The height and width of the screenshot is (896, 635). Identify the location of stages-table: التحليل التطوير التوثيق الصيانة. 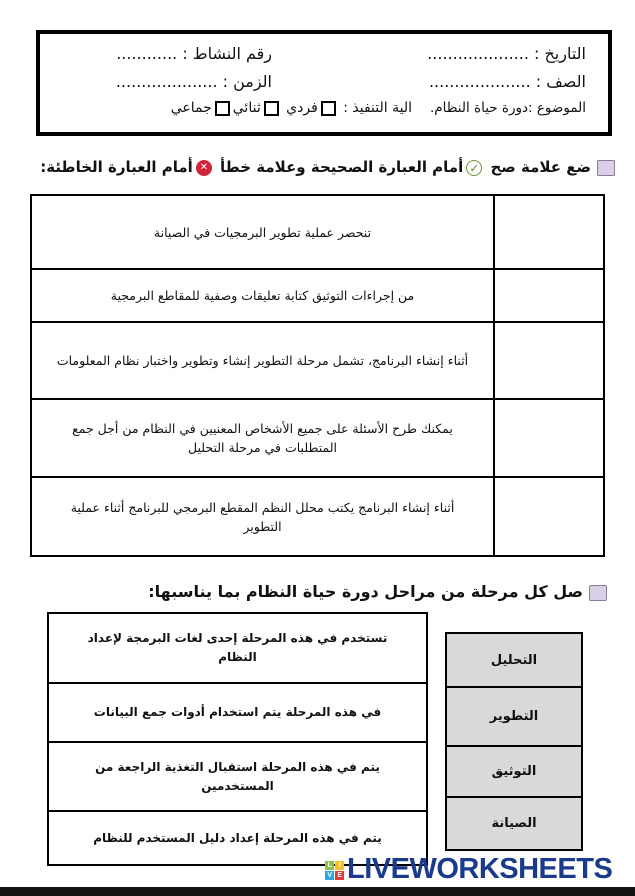
(514, 741).